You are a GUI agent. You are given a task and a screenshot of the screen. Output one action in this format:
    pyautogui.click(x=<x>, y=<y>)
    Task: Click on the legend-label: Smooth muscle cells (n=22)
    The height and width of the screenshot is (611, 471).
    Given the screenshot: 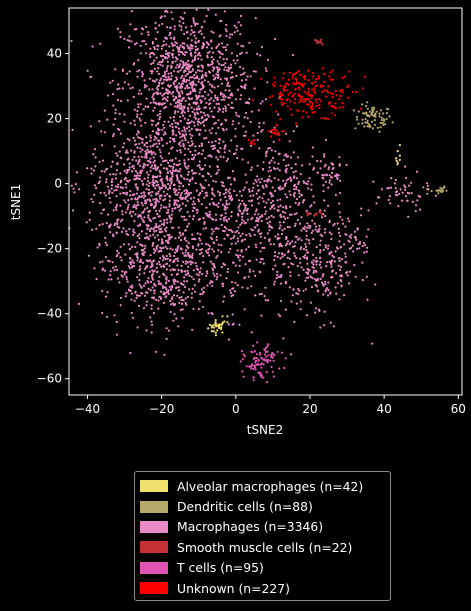 What is the action you would take?
    pyautogui.click(x=265, y=547)
    